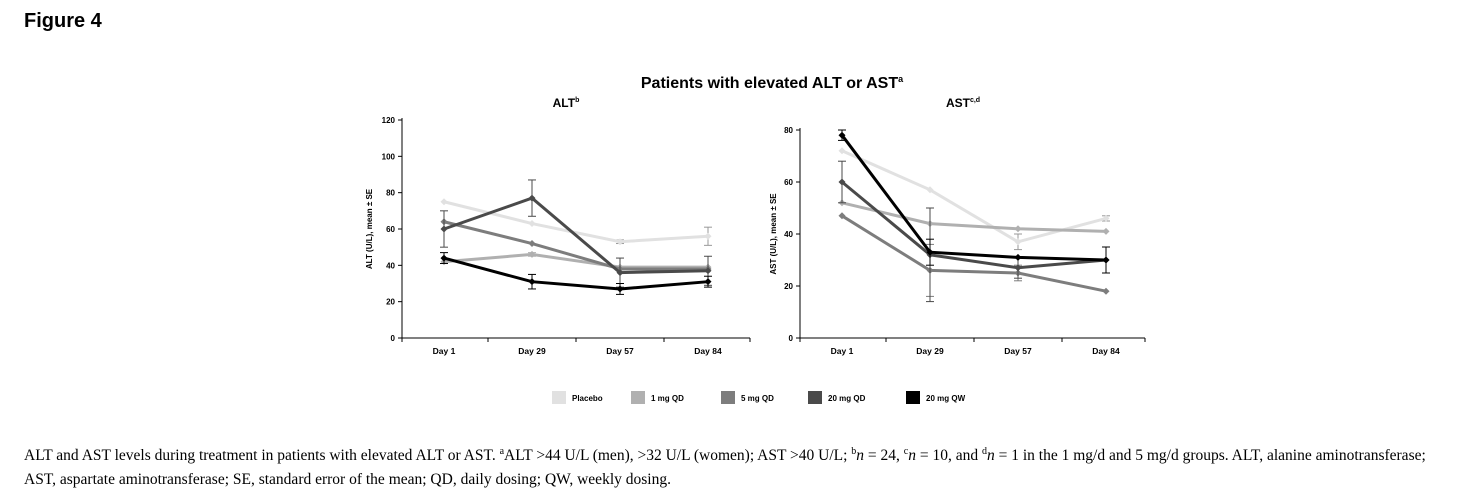 This screenshot has width=1457, height=501. What do you see at coordinates (912, 456) in the screenshot?
I see `caption-n-c: n` at bounding box center [912, 456].